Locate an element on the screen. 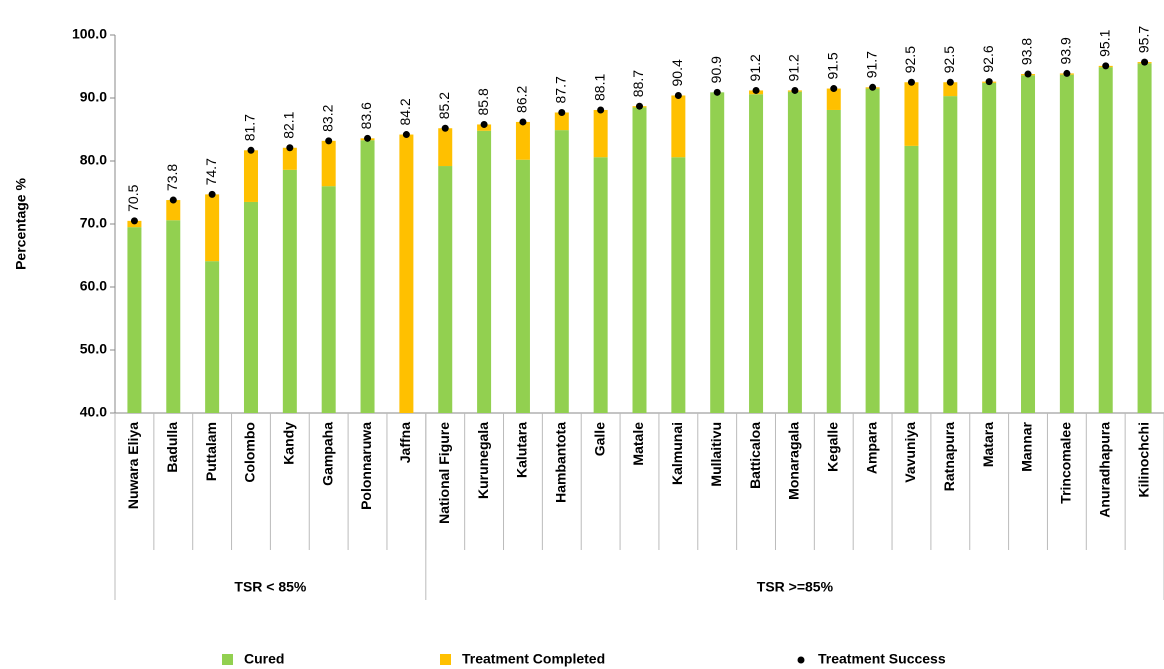  x-tick-label: Puttalam is located at coordinates (211, 451).